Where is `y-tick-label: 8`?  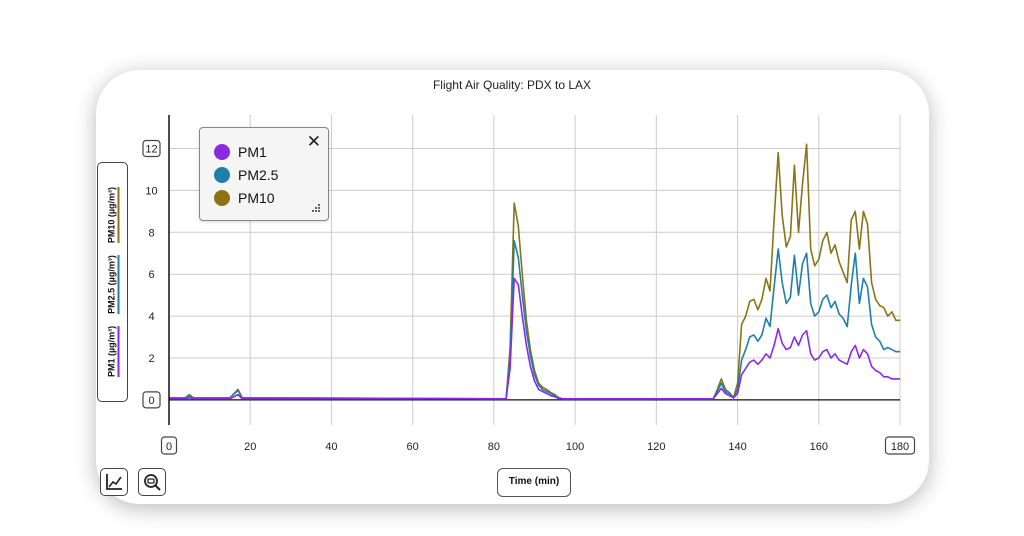 y-tick-label: 8 is located at coordinates (151, 233).